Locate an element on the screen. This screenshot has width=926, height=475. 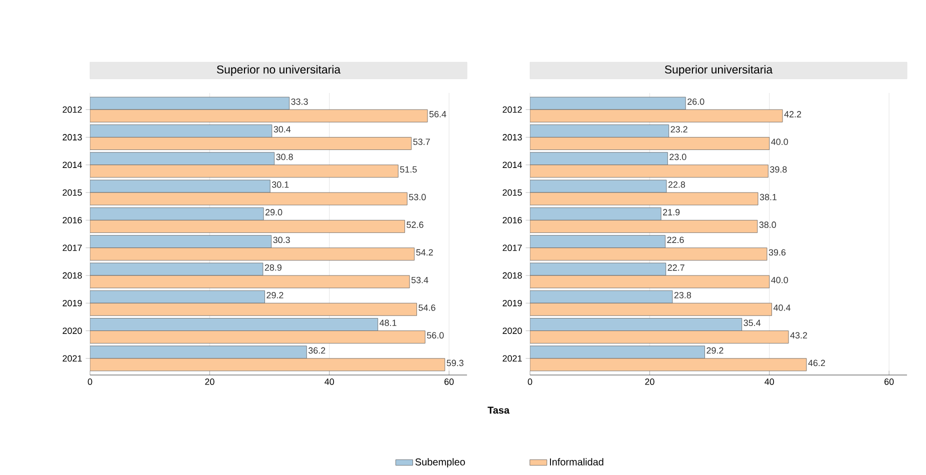
data-label: 53.7 is located at coordinates (421, 141).